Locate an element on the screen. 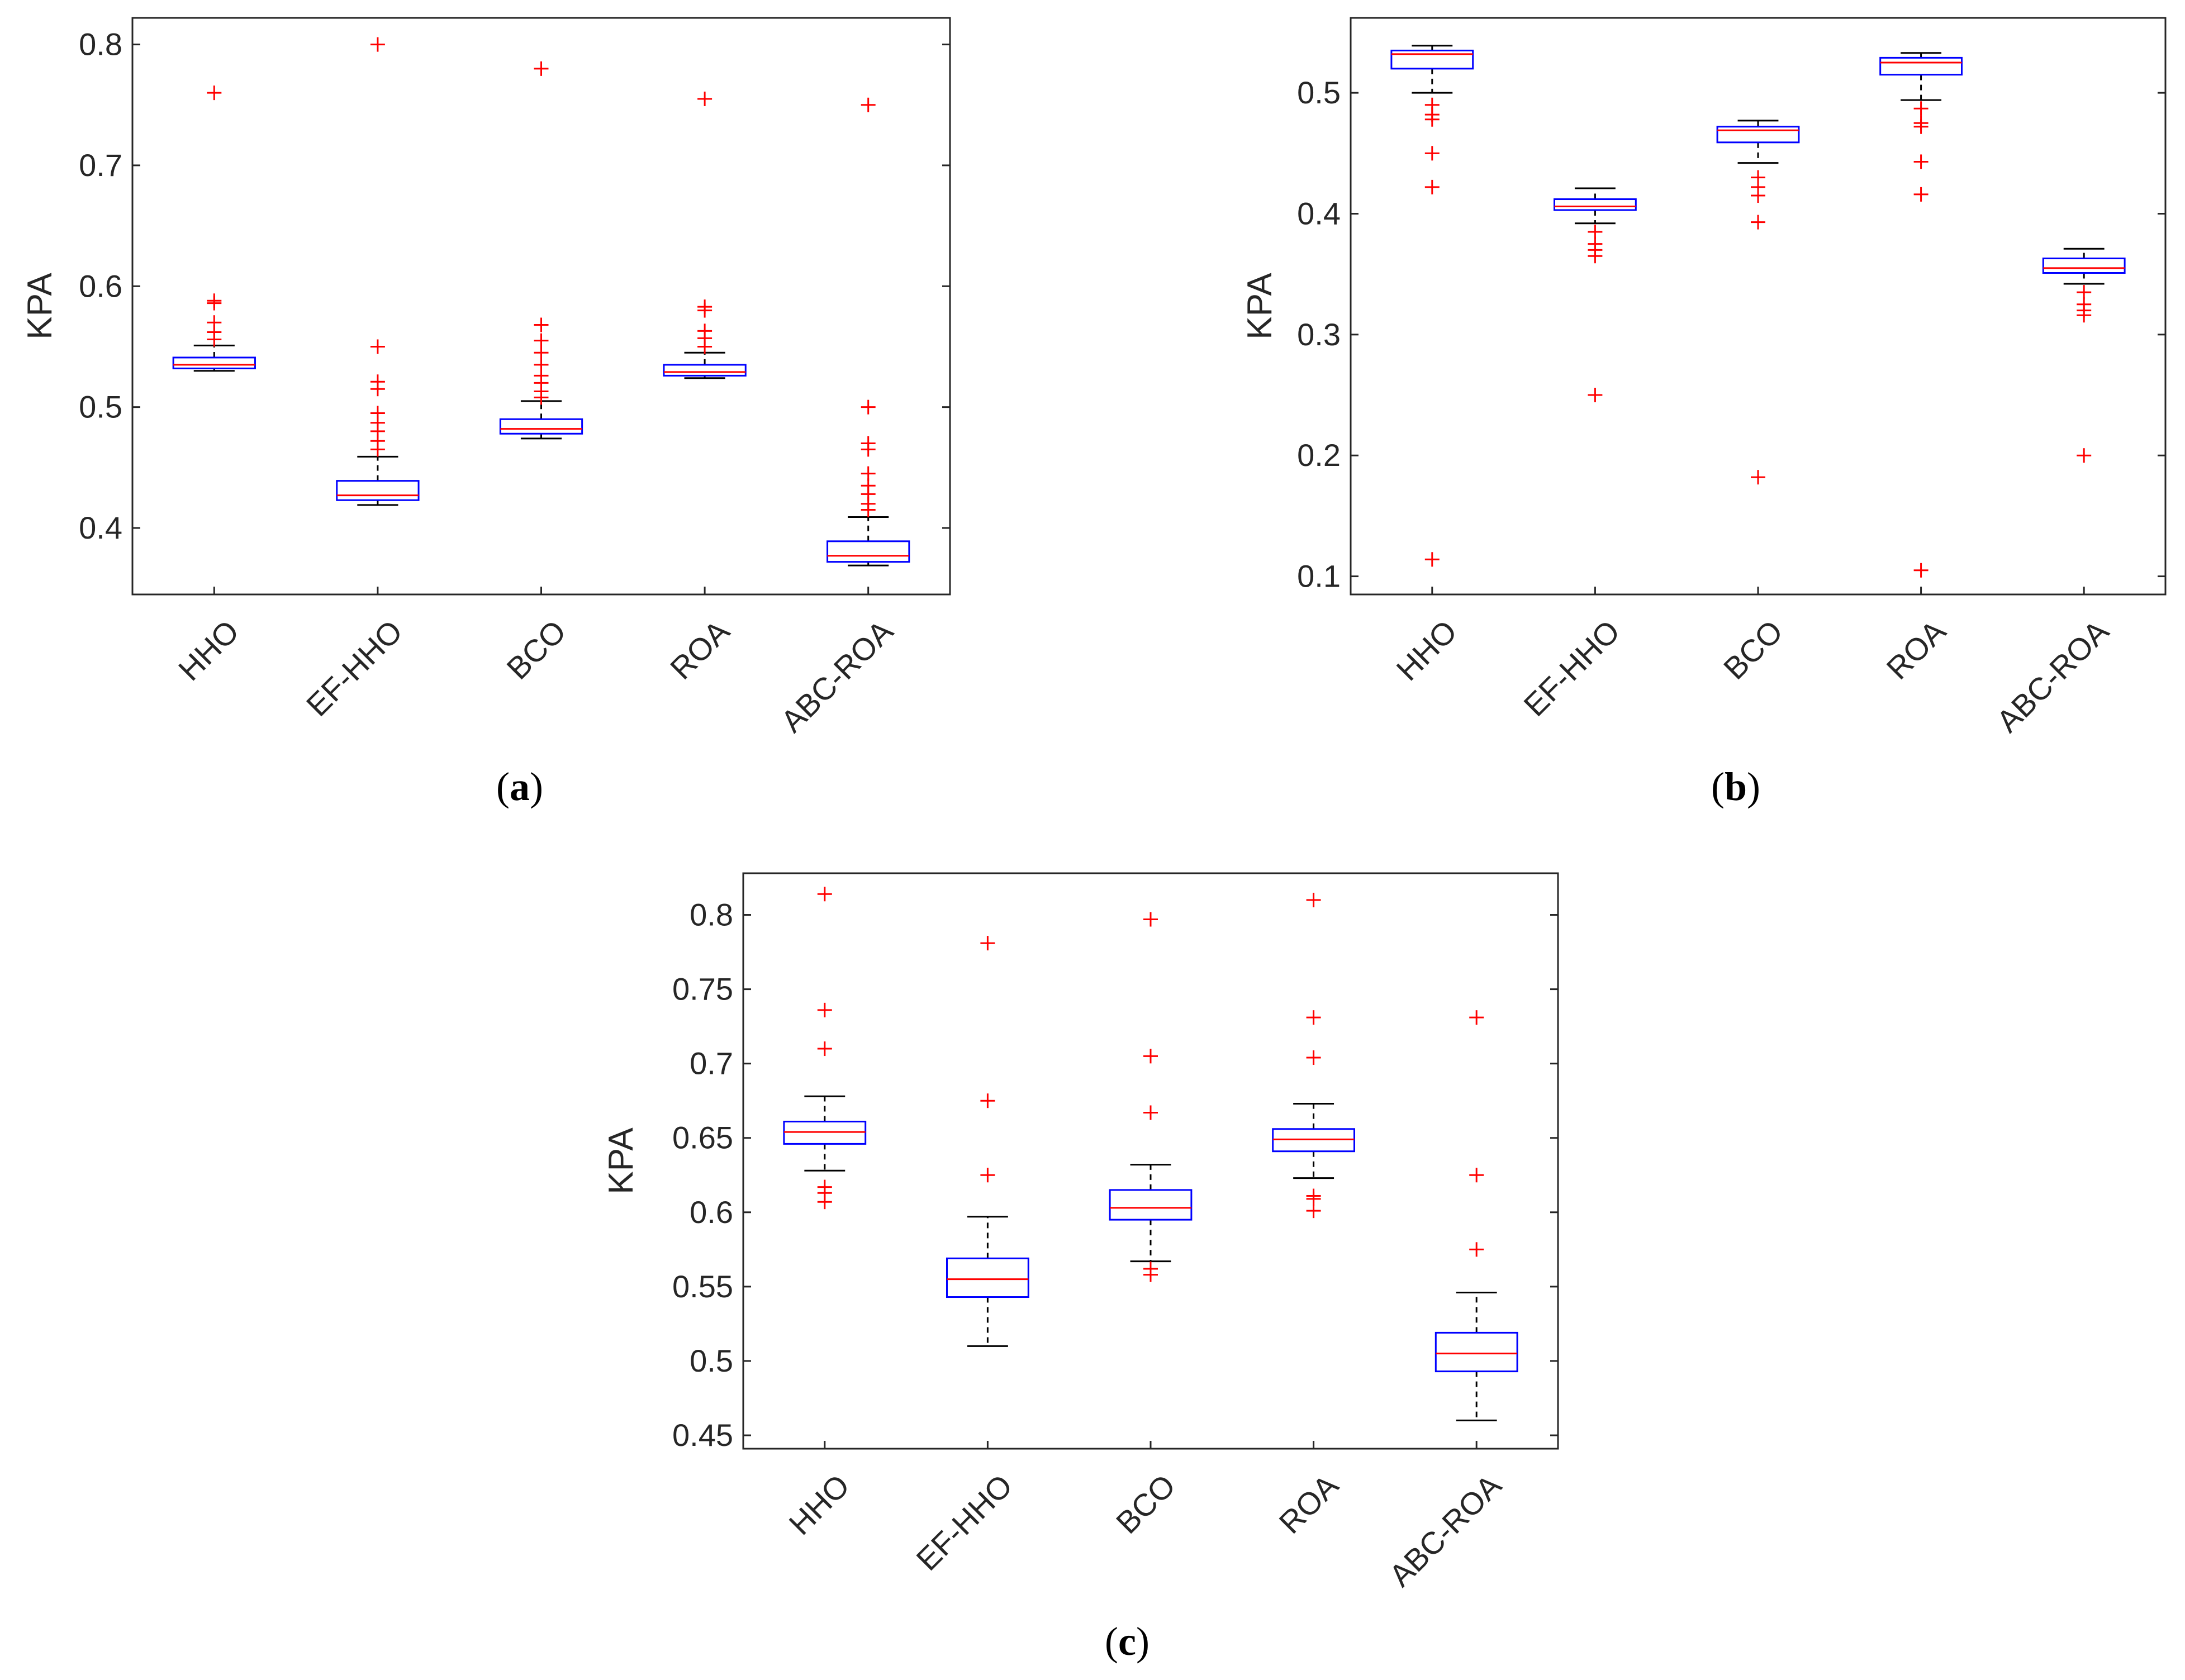  plot-area-a is located at coordinates (541, 307).